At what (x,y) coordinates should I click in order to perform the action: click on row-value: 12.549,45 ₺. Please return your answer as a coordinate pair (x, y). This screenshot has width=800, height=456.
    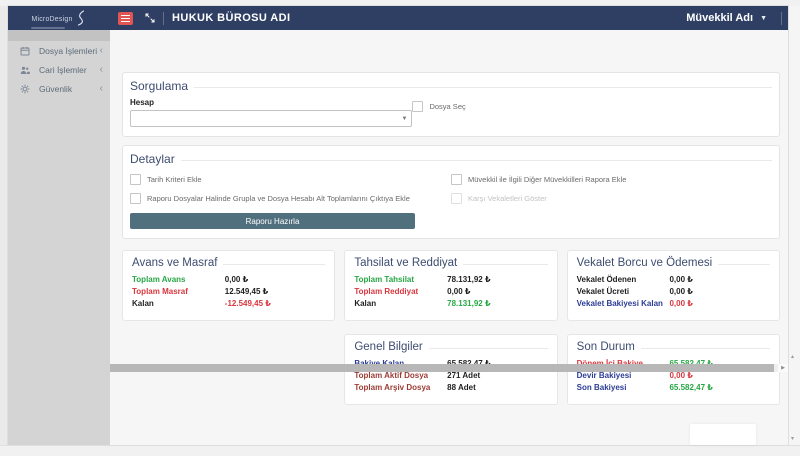
    Looking at the image, I should click on (246, 291).